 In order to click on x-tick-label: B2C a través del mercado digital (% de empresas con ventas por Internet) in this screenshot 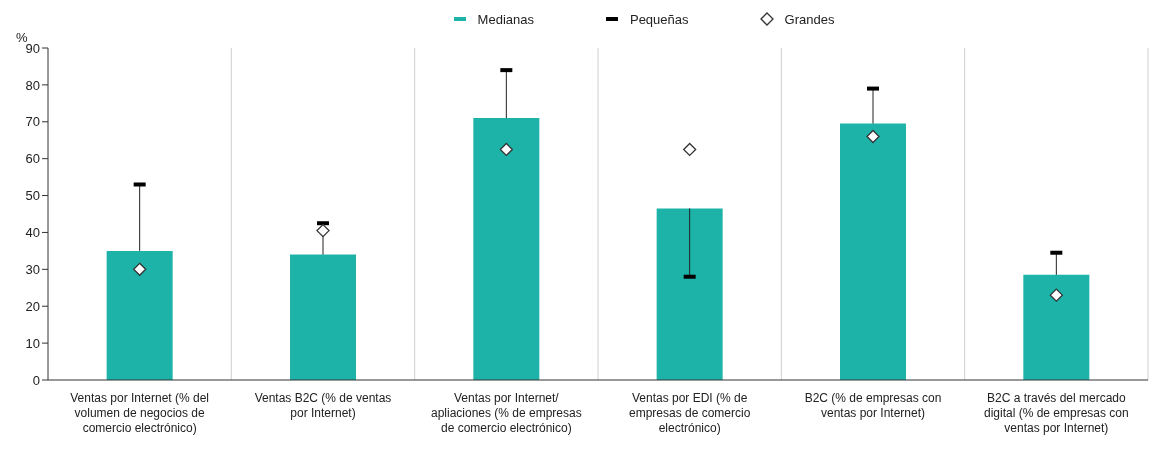, I will do `click(1056, 413)`.